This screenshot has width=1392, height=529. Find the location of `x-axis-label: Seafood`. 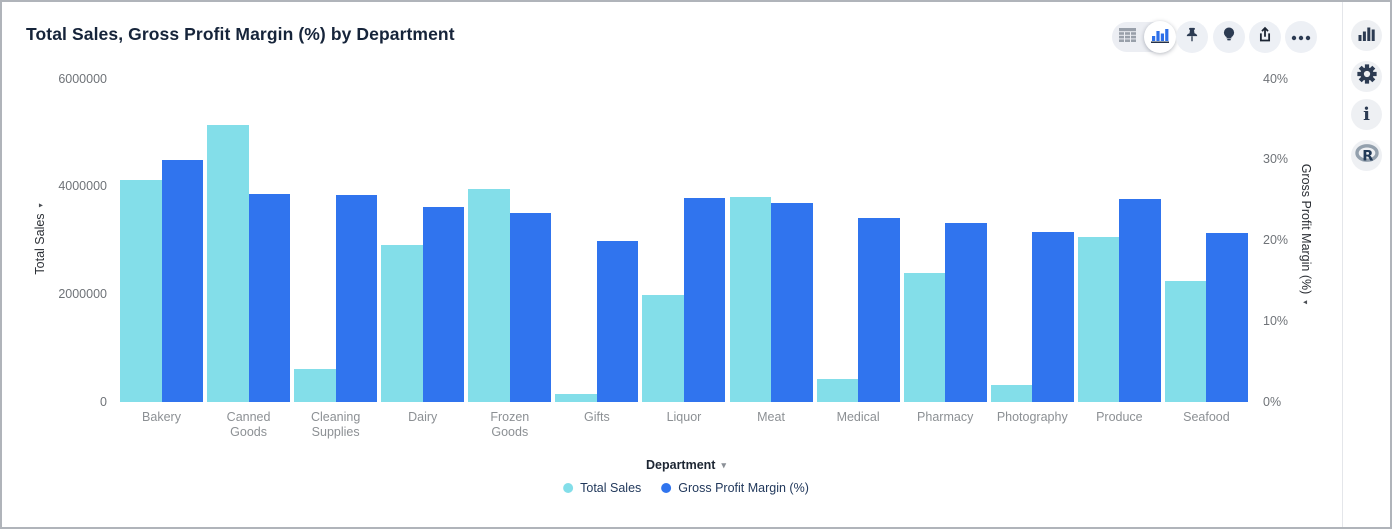

x-axis-label: Seafood is located at coordinates (1206, 417).